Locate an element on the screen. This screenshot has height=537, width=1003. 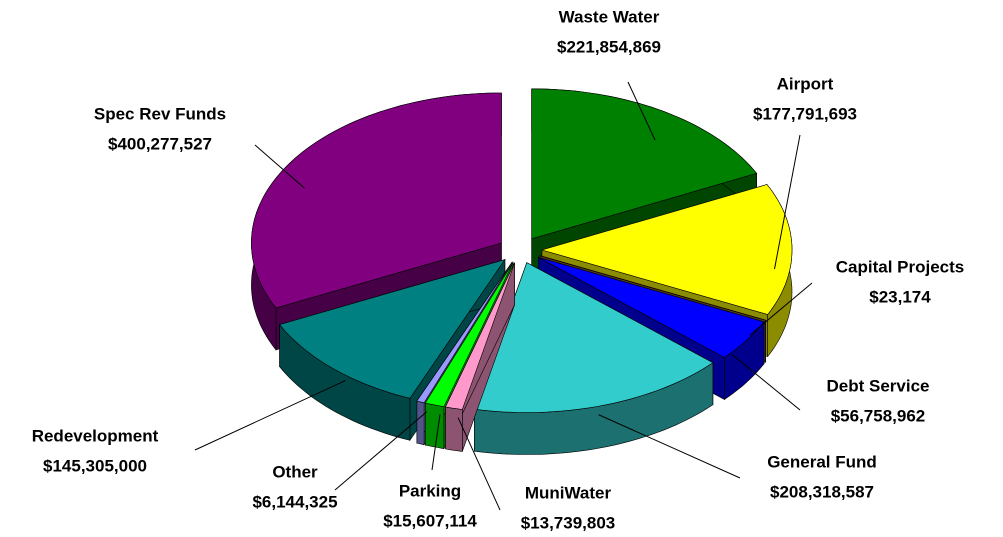
slice-label: Airport is located at coordinates (805, 83).